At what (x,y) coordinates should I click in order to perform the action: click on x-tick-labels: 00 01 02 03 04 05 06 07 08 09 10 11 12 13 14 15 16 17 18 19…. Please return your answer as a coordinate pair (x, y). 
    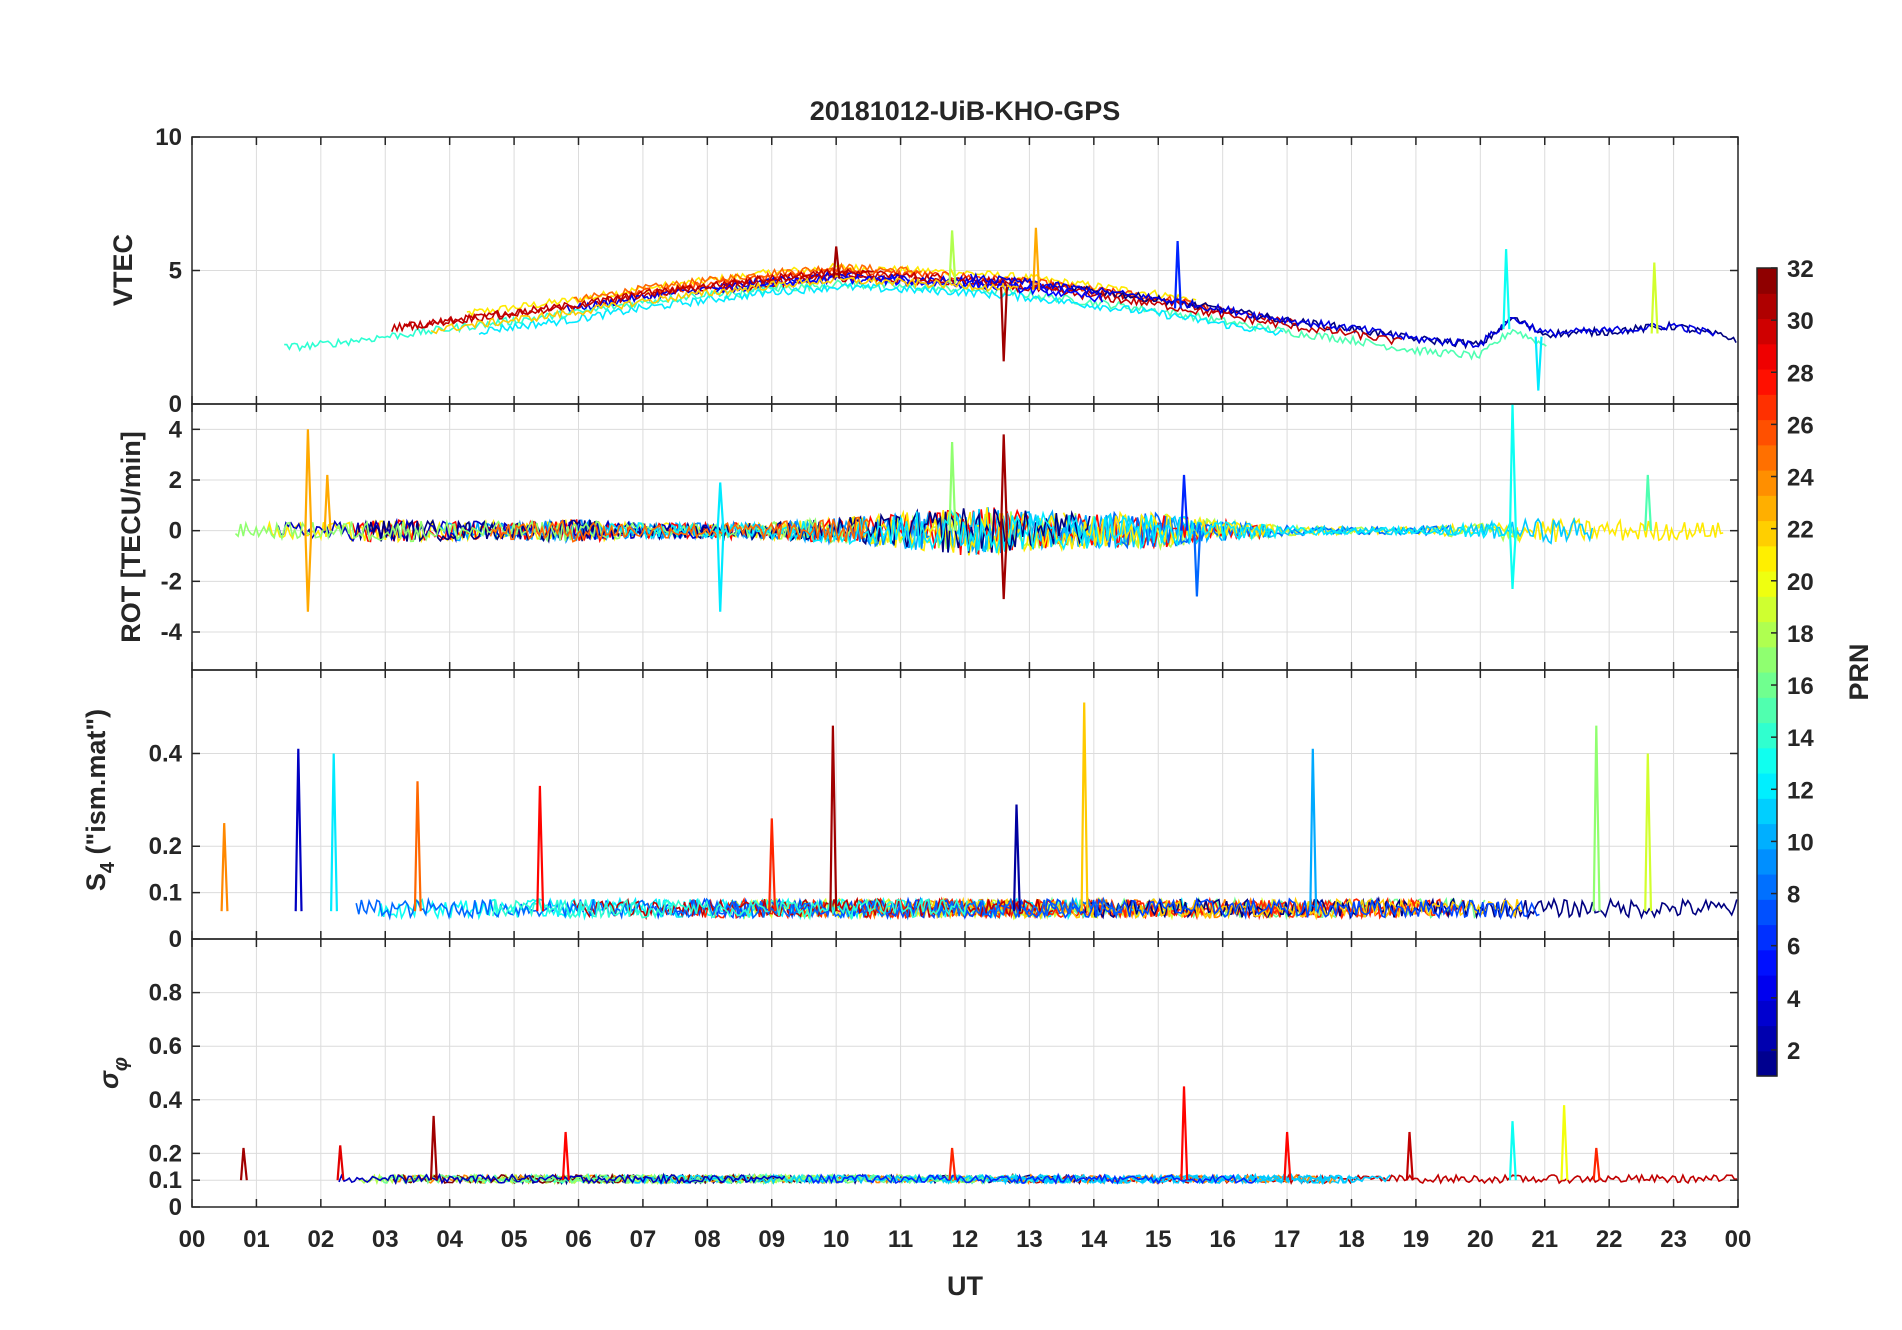
    Looking at the image, I should click on (965, 1239).